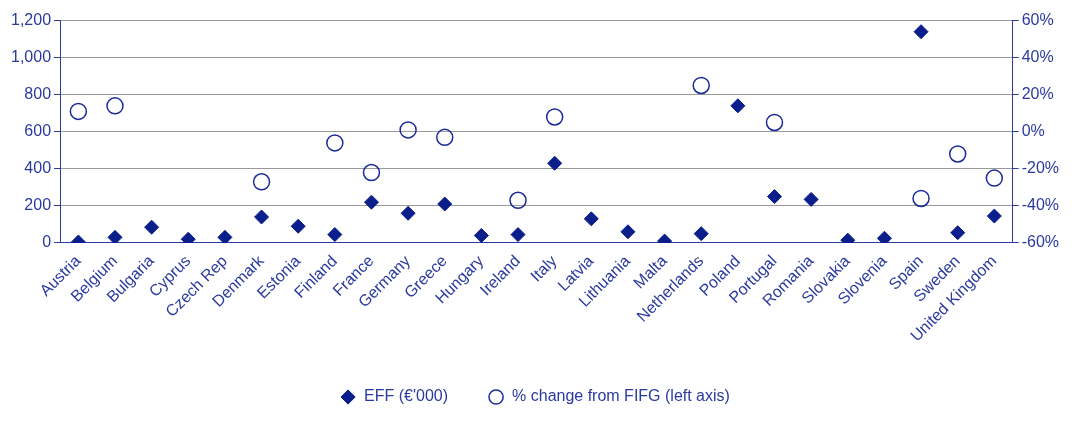 Image resolution: width=1074 pixels, height=423 pixels. I want to click on y2-tick-label: -40%, so click(1040, 205).